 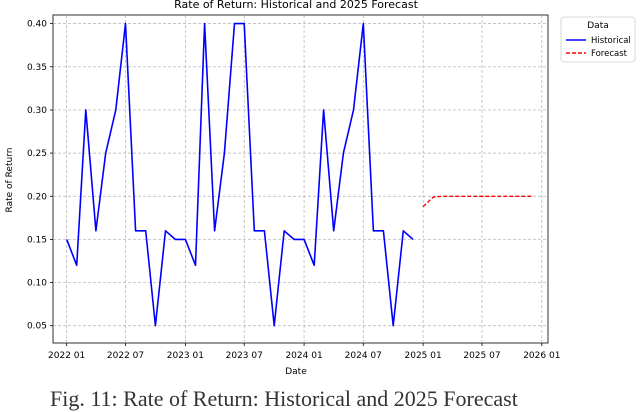 What do you see at coordinates (125, 356) in the screenshot?
I see `x-tick-label: 2022 07` at bounding box center [125, 356].